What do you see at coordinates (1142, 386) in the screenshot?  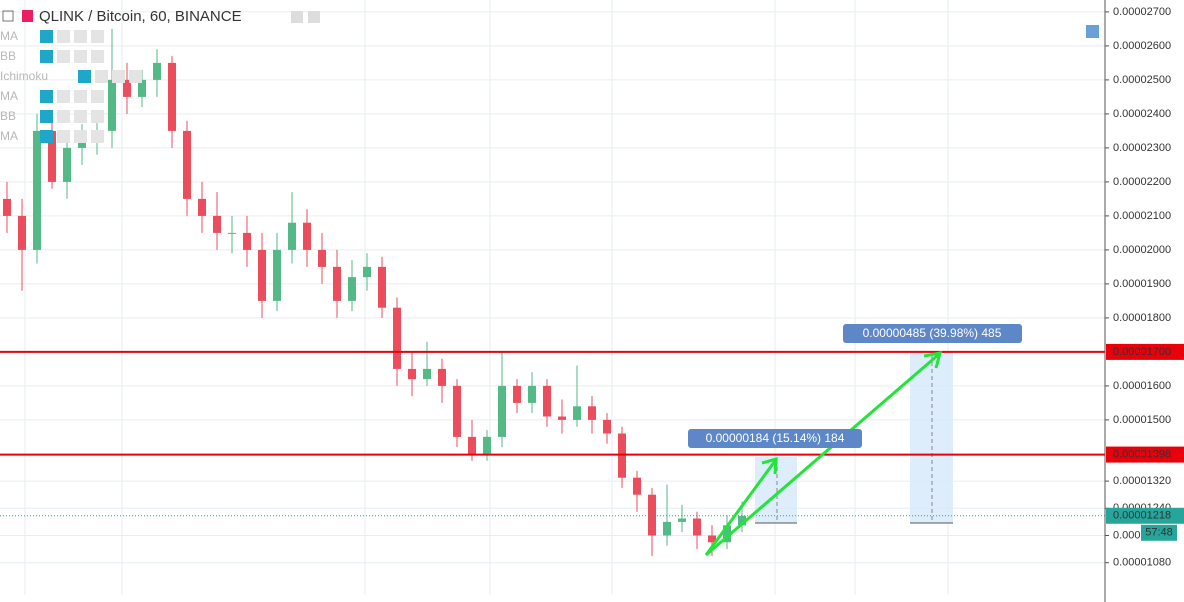 I see `y-tick-label: 0.00001600` at bounding box center [1142, 386].